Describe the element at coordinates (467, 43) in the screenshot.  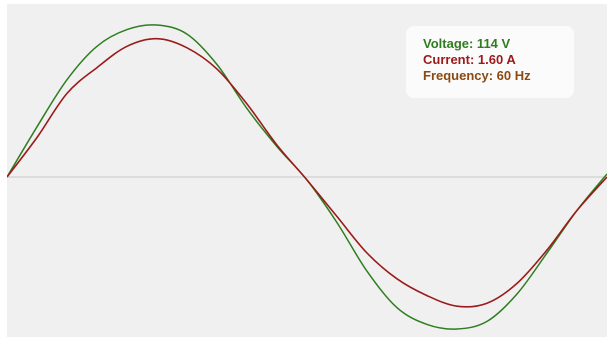
I see `voltage-readout: Voltage: 114 V` at that location.